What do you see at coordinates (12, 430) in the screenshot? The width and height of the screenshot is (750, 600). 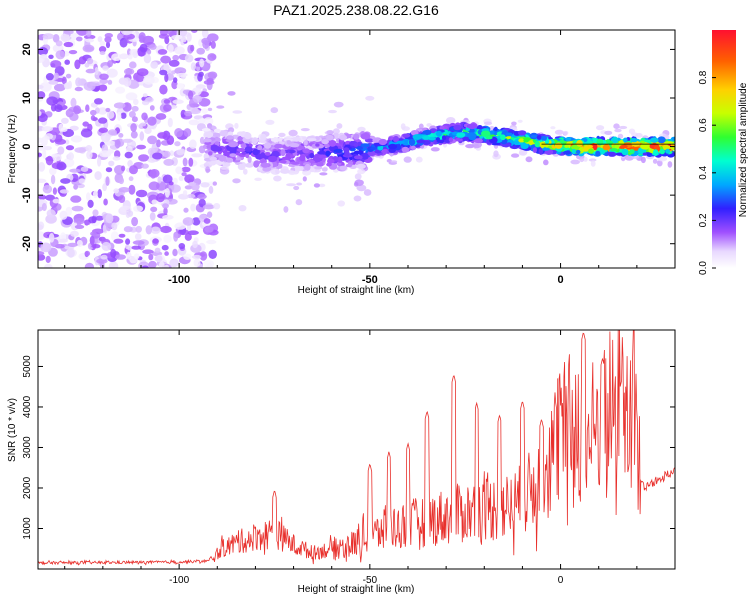 I see `snr-ylabel: SNR (10 * v/v)` at bounding box center [12, 430].